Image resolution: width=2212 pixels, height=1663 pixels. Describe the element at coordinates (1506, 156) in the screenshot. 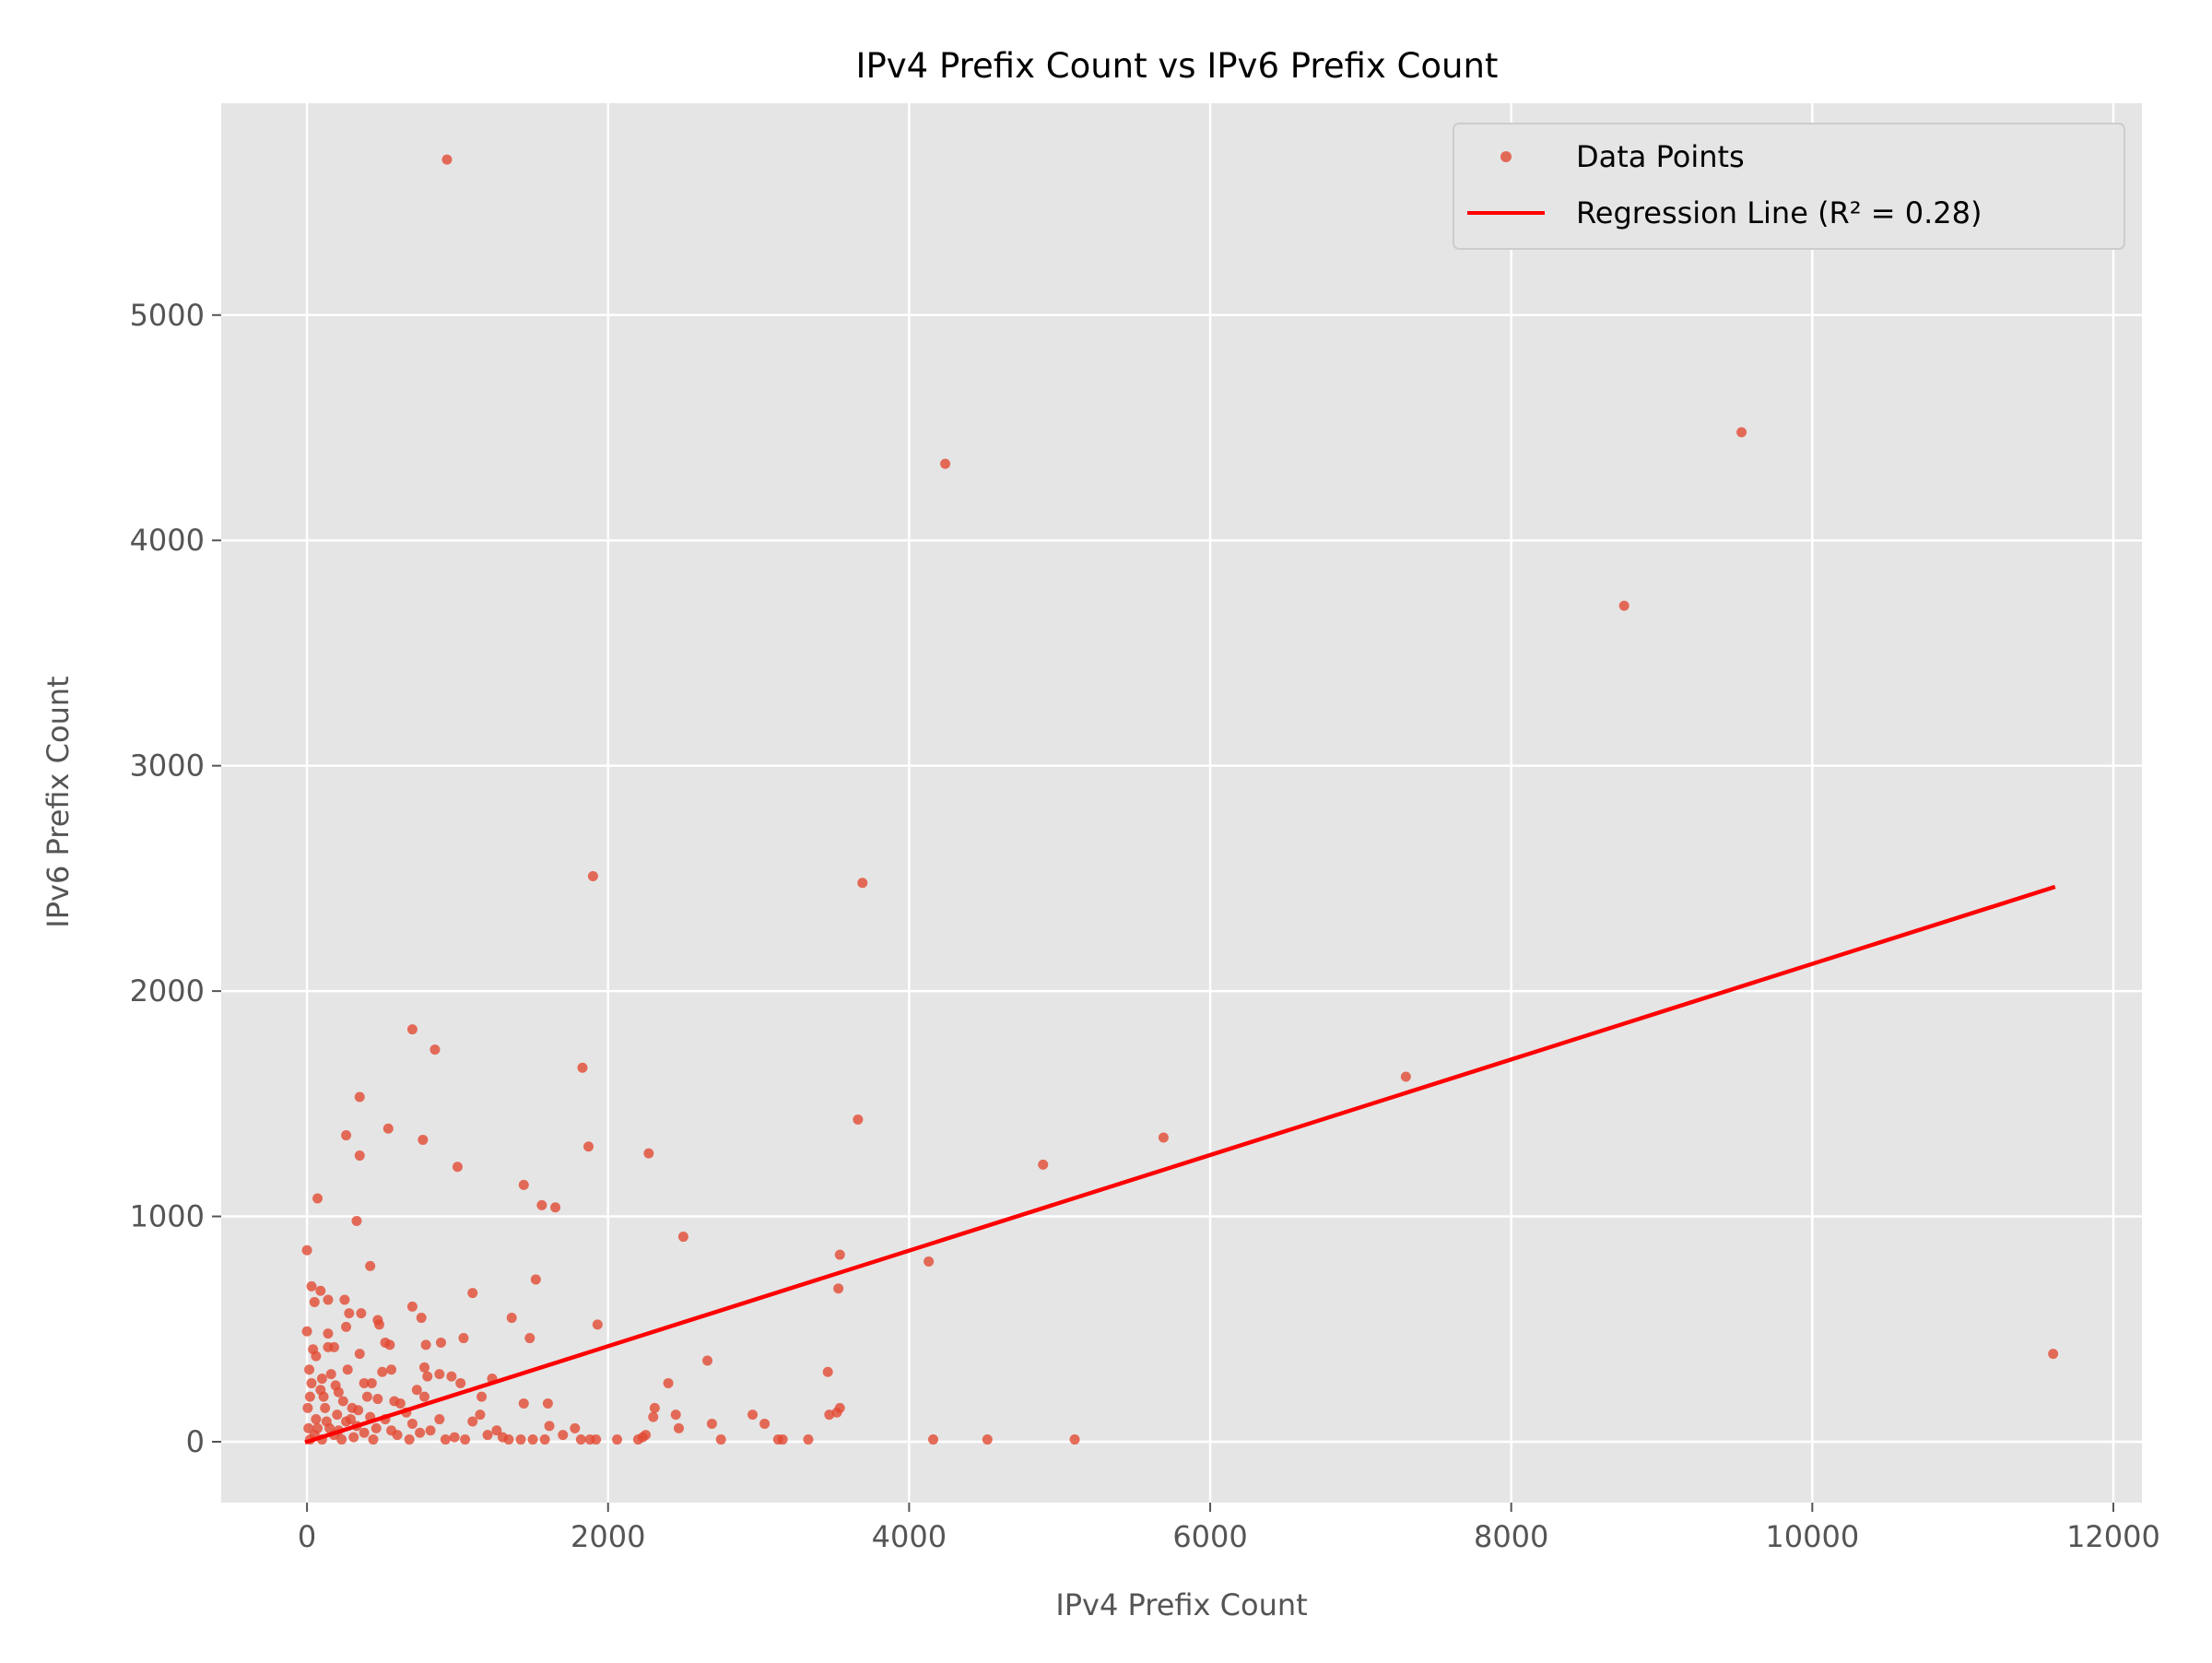

I see `legend-marker-points` at that location.